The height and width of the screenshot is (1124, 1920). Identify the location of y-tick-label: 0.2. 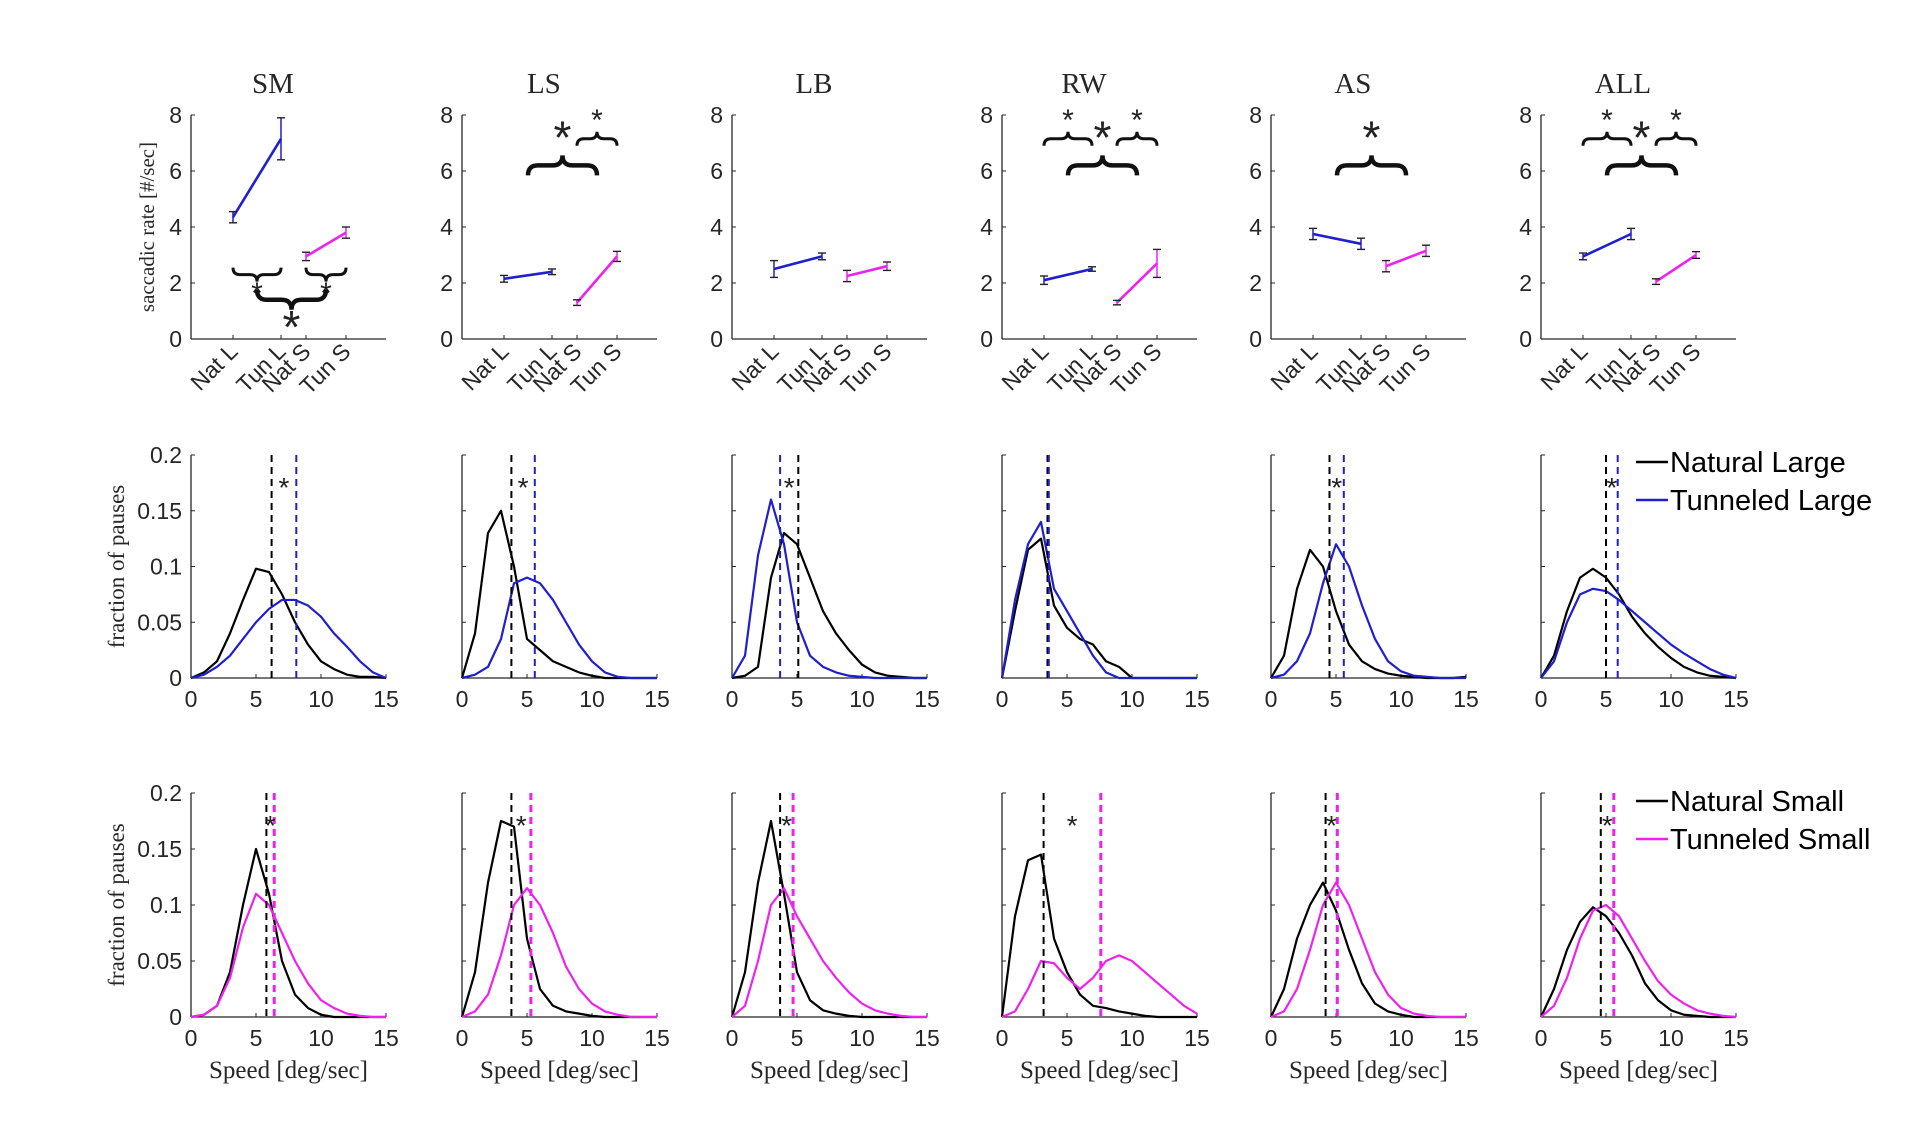
(166, 455).